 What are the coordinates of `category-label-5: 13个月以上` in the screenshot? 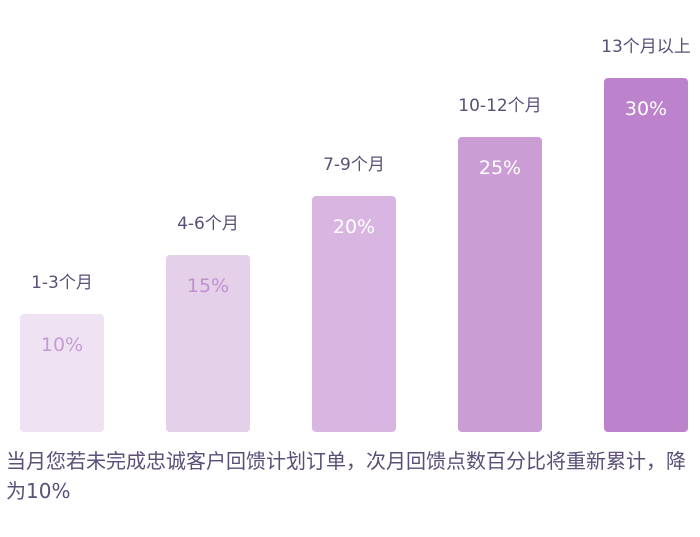 It's located at (646, 47).